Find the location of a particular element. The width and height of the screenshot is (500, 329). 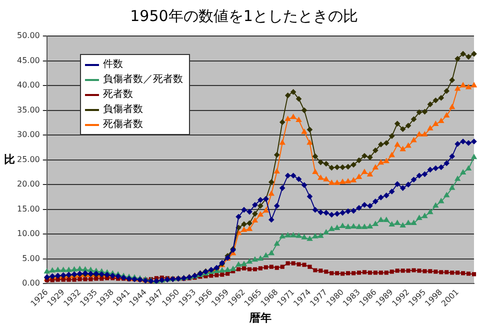

y-tick-label: 5.00 is located at coordinates (31, 258).